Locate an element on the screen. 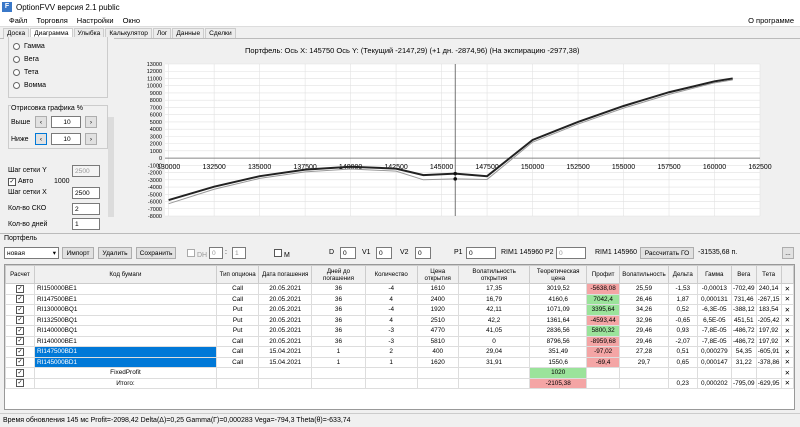  save-button: Сохранить is located at coordinates (156, 253).